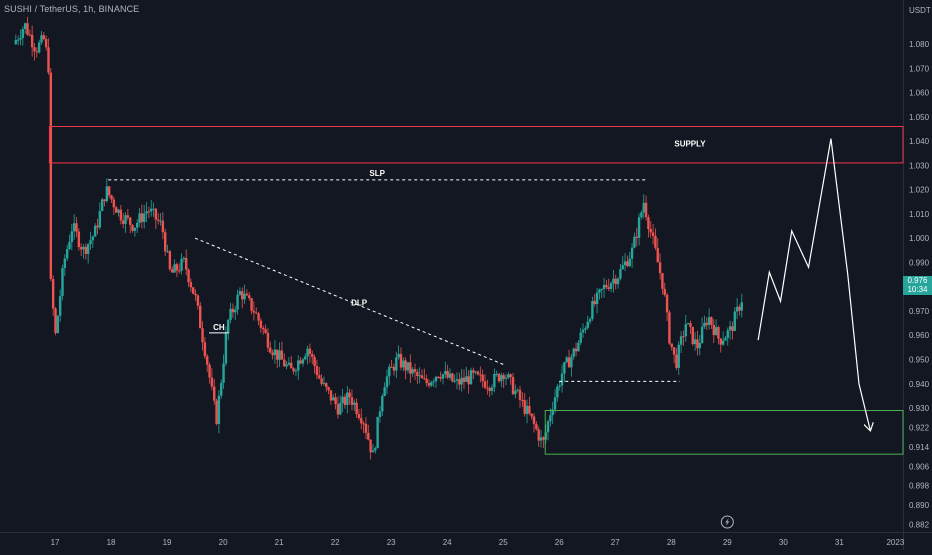 The image size is (932, 555). What do you see at coordinates (476, 145) in the screenshot?
I see `supply-zone` at bounding box center [476, 145].